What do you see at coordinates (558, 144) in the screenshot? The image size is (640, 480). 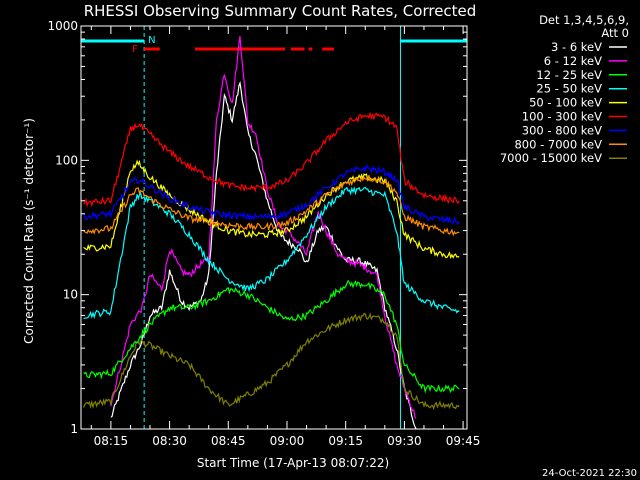 I see `legend-label: 800 - 7000 keV` at bounding box center [558, 144].